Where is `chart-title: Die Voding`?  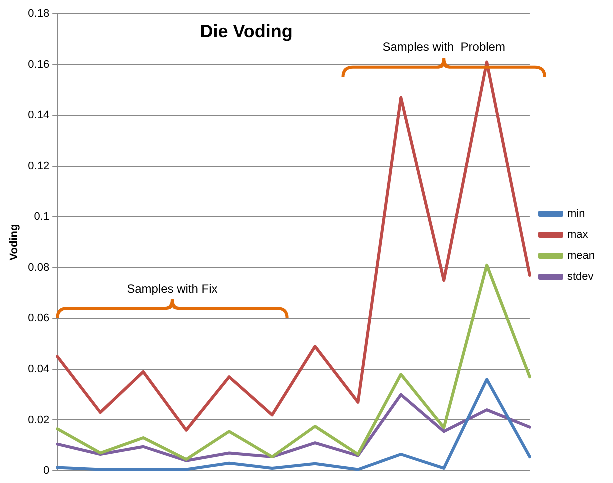 chart-title: Die Voding is located at coordinates (246, 32).